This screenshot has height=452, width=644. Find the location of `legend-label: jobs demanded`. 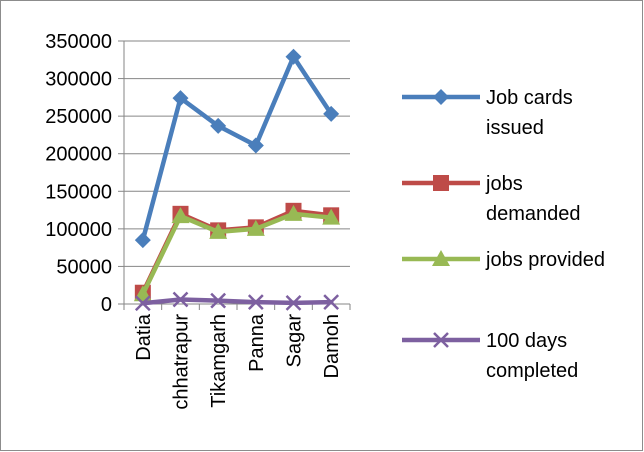

legend-label: jobs demanded is located at coordinates (533, 199).